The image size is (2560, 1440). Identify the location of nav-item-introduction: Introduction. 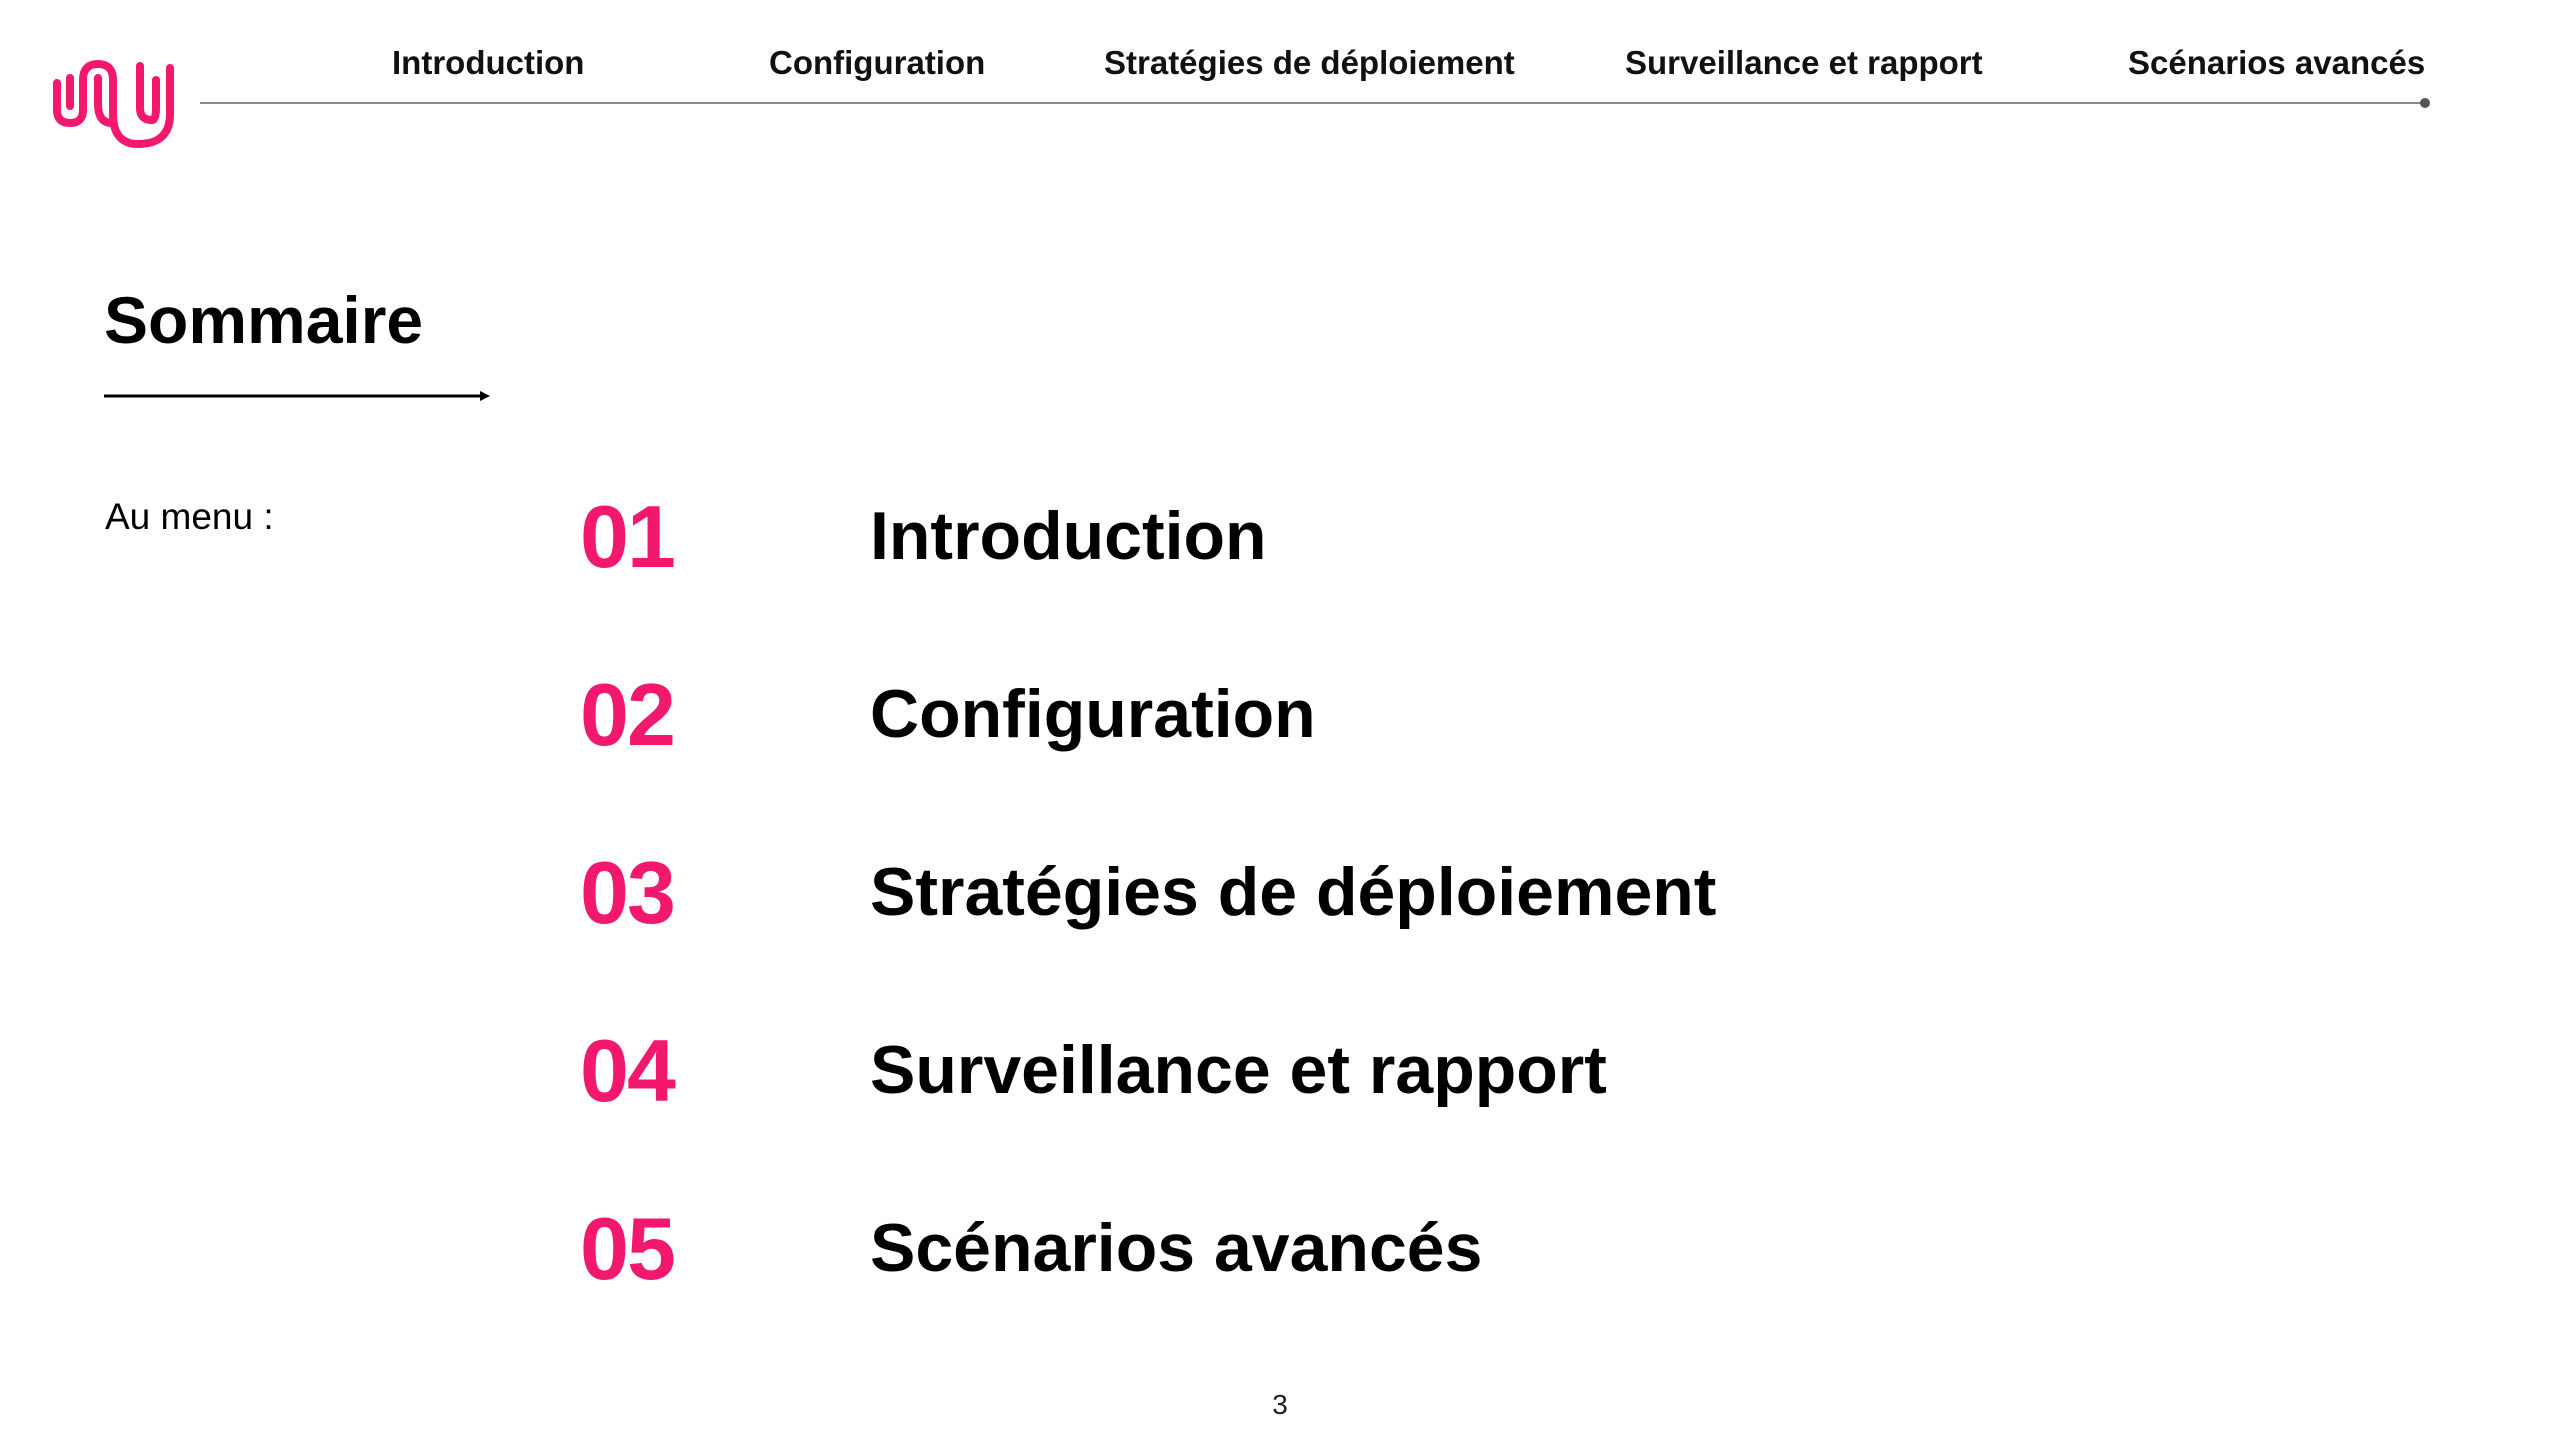
(488, 62).